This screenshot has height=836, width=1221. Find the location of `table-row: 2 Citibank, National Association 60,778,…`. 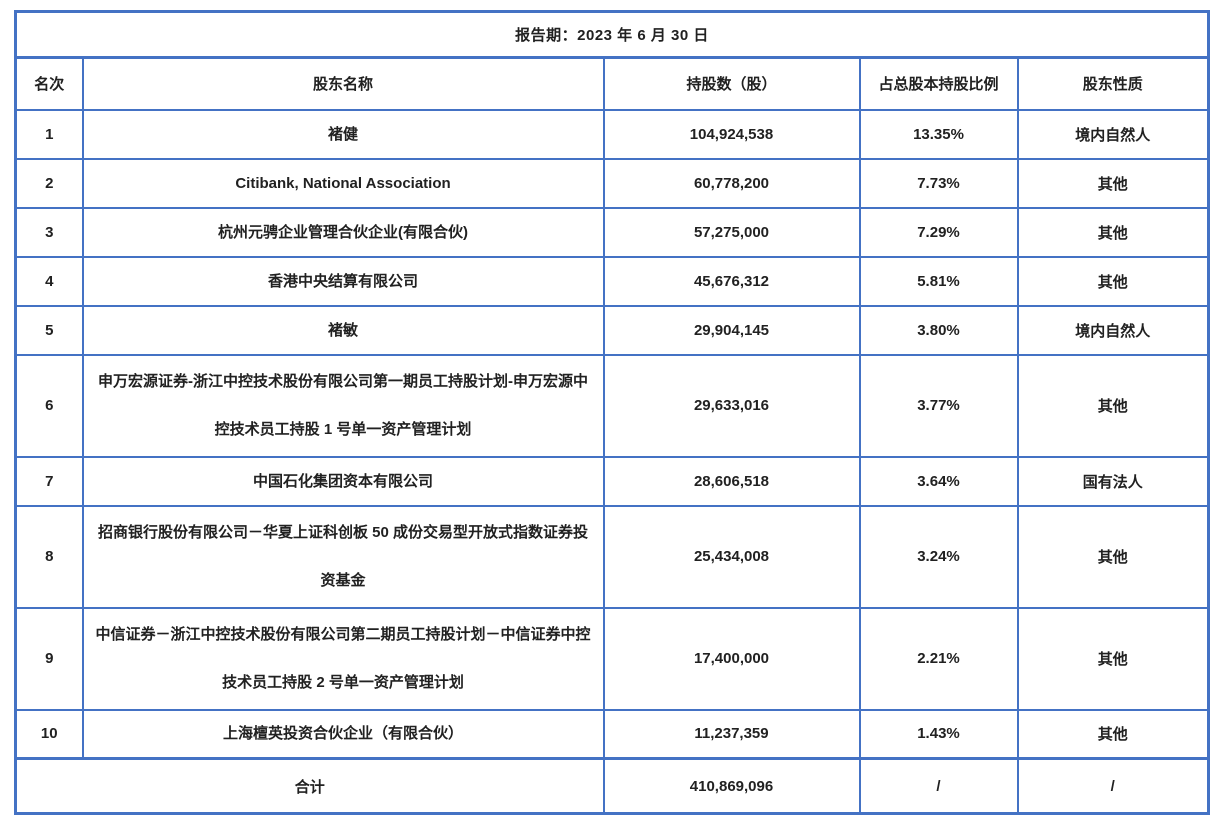

table-row: 2 Citibank, National Association 60,778,… is located at coordinates (612, 183).